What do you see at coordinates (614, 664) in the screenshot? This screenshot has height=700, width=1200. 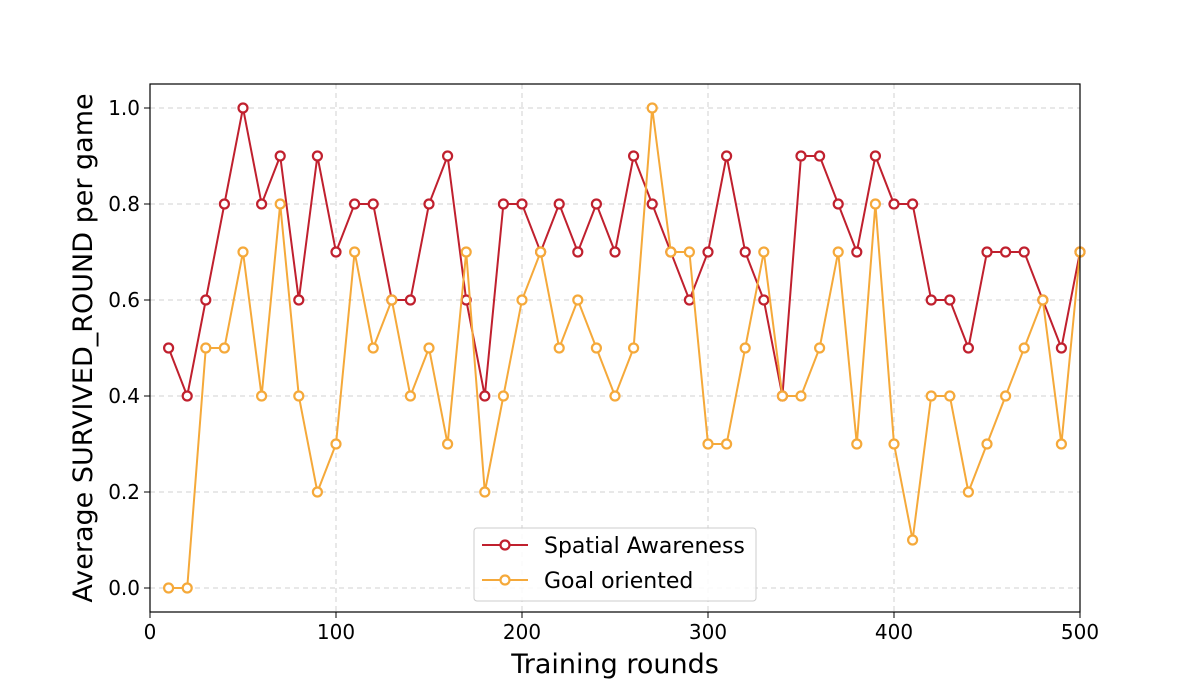 I see `x-axis-title: Training rounds` at bounding box center [614, 664].